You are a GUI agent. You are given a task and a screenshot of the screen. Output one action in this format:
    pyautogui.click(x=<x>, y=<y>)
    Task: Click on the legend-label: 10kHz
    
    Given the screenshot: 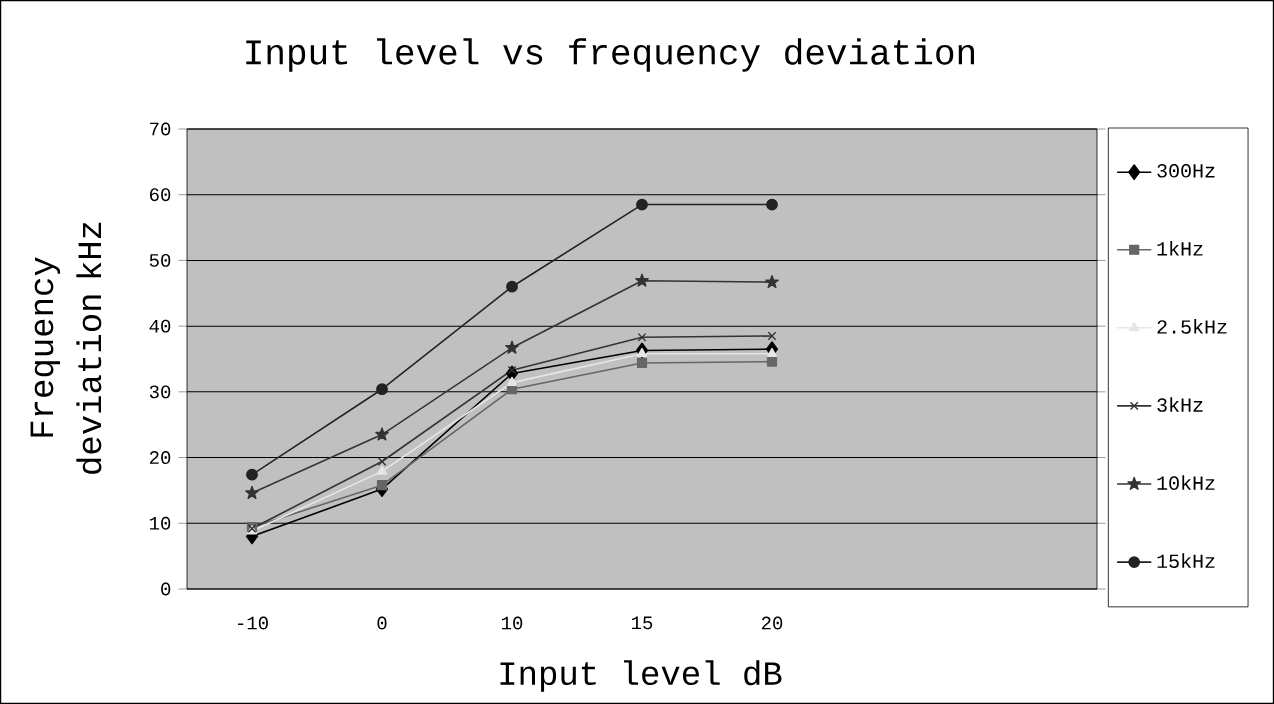 What is the action you would take?
    pyautogui.click(x=1186, y=482)
    